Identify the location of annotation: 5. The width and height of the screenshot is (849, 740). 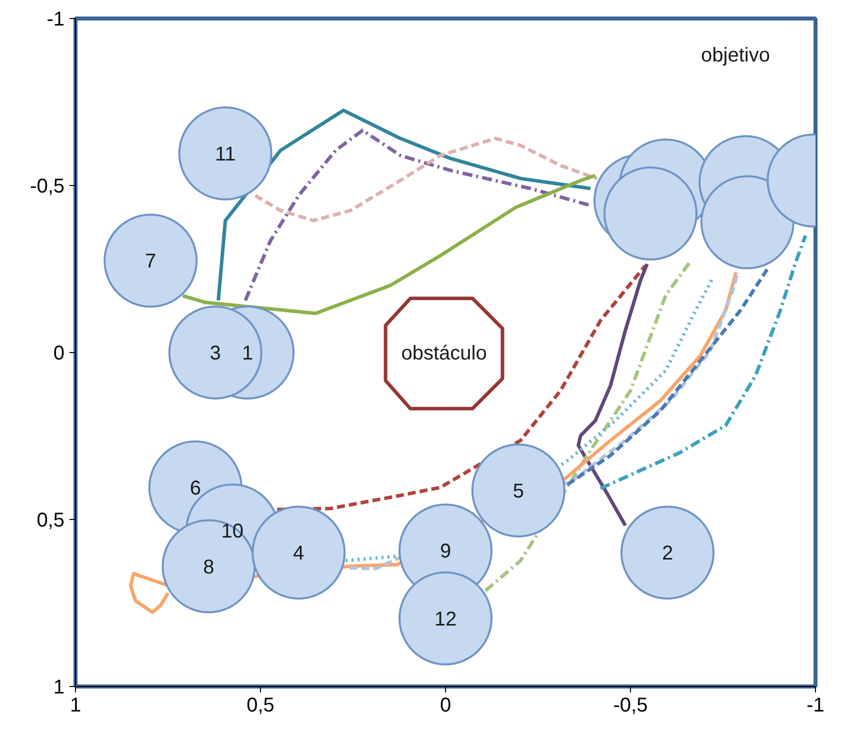
(518, 491).